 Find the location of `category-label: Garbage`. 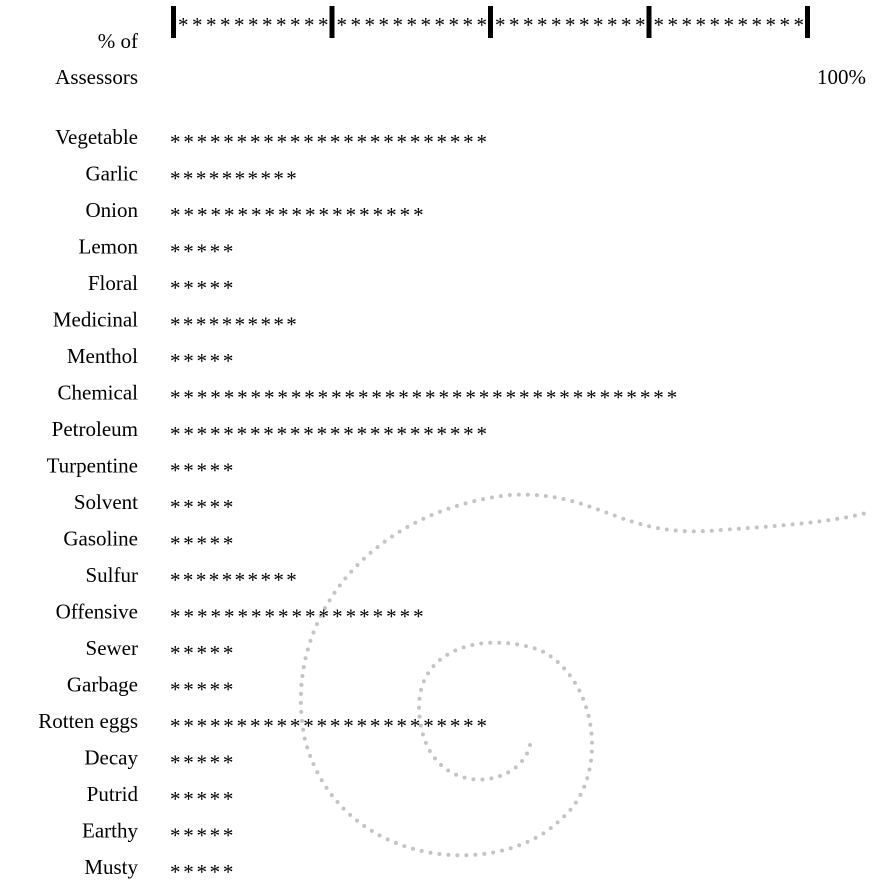

category-label: Garbage is located at coordinates (102, 685).